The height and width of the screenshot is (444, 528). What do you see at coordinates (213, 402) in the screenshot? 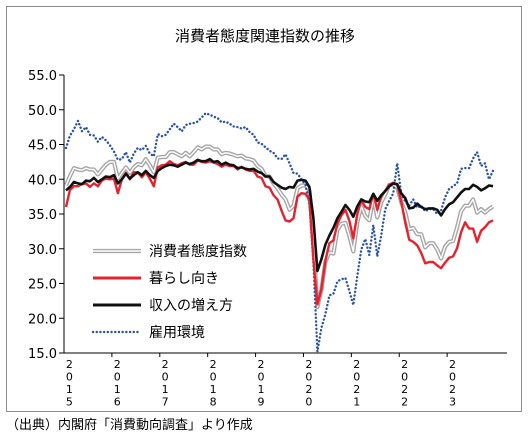
I see `x-year-char: 8` at bounding box center [213, 402].